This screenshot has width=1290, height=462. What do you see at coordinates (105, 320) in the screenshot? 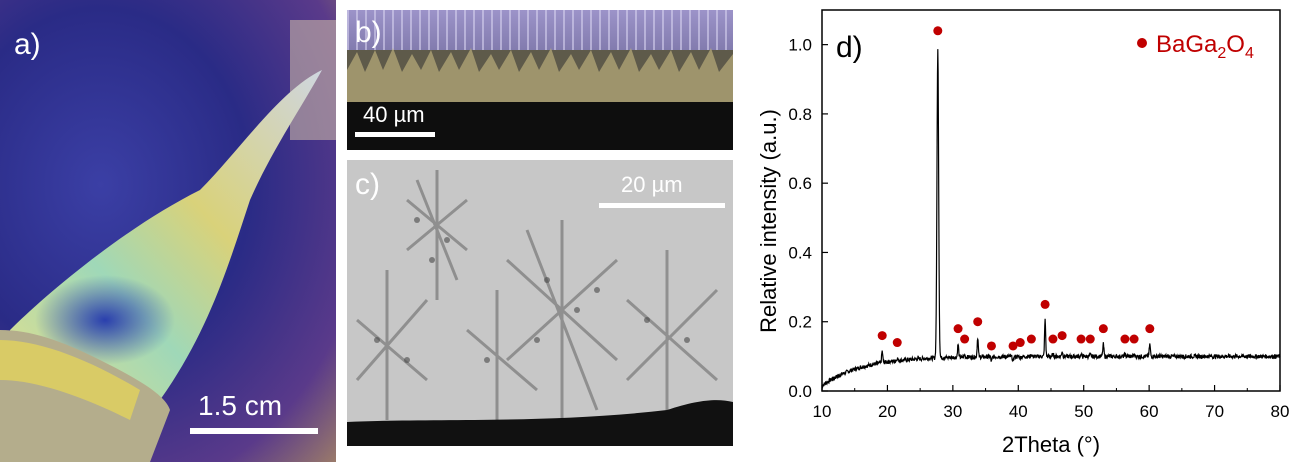
I see `crystal-blue-region` at bounding box center [105, 320].